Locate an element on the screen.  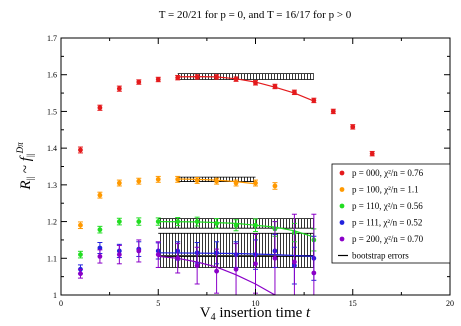
x-axis-label: V4 insertion time t is located at coordinates (255, 314).